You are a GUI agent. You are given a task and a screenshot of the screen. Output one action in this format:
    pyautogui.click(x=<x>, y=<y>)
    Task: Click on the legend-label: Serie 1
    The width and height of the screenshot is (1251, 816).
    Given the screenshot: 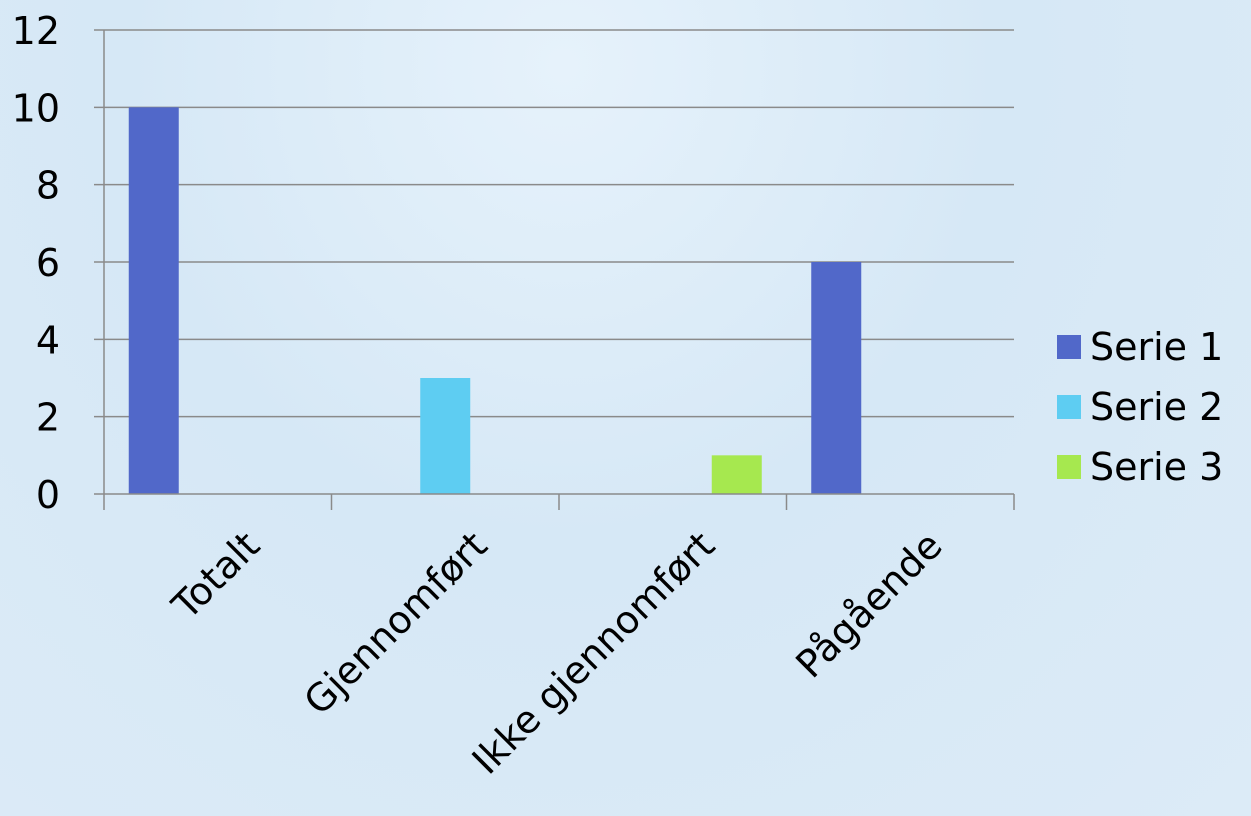 What is the action you would take?
    pyautogui.click(x=1156, y=347)
    